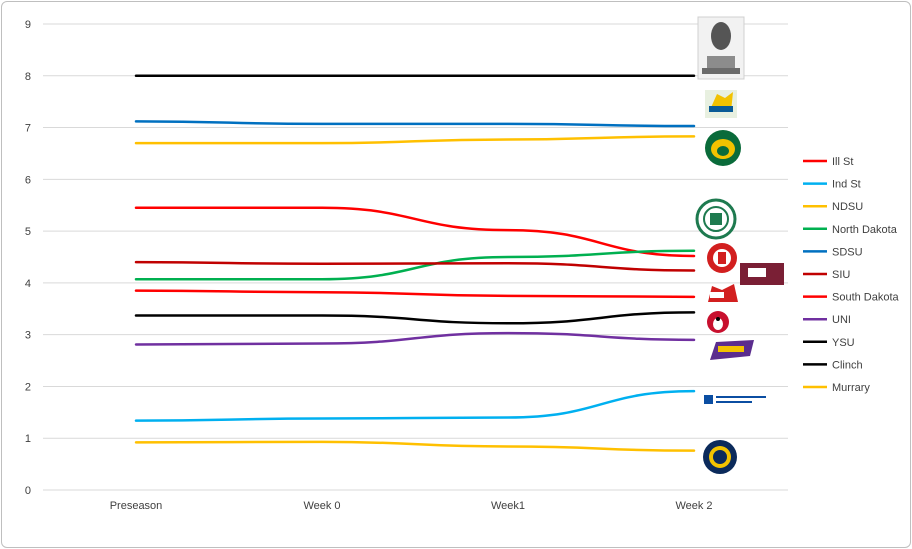 This screenshot has width=912, height=549. I want to click on legend-label: YSU, so click(843, 343).